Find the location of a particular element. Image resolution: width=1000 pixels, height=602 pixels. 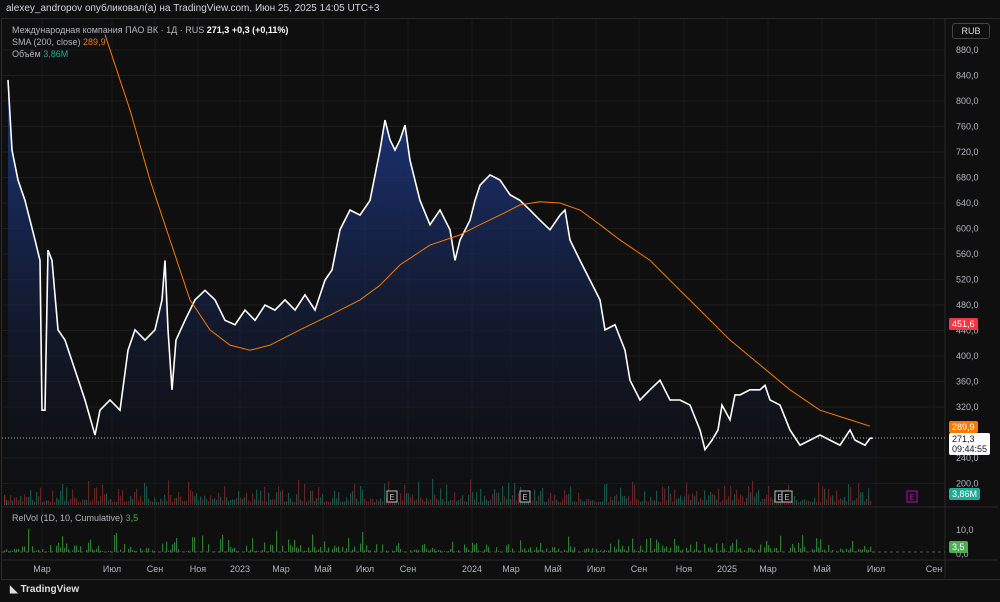

sma-label: SMA (200, close) is located at coordinates (46, 42).